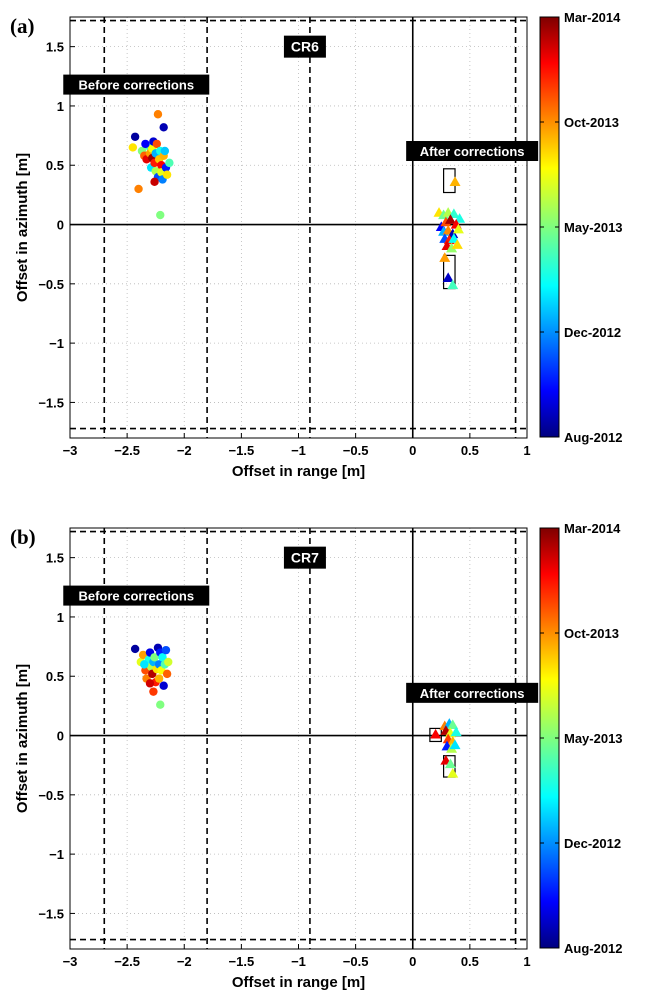 This screenshot has height=992, width=647. What do you see at coordinates (127, 961) in the screenshot?
I see `x-tick-label: −2.5` at bounding box center [127, 961].